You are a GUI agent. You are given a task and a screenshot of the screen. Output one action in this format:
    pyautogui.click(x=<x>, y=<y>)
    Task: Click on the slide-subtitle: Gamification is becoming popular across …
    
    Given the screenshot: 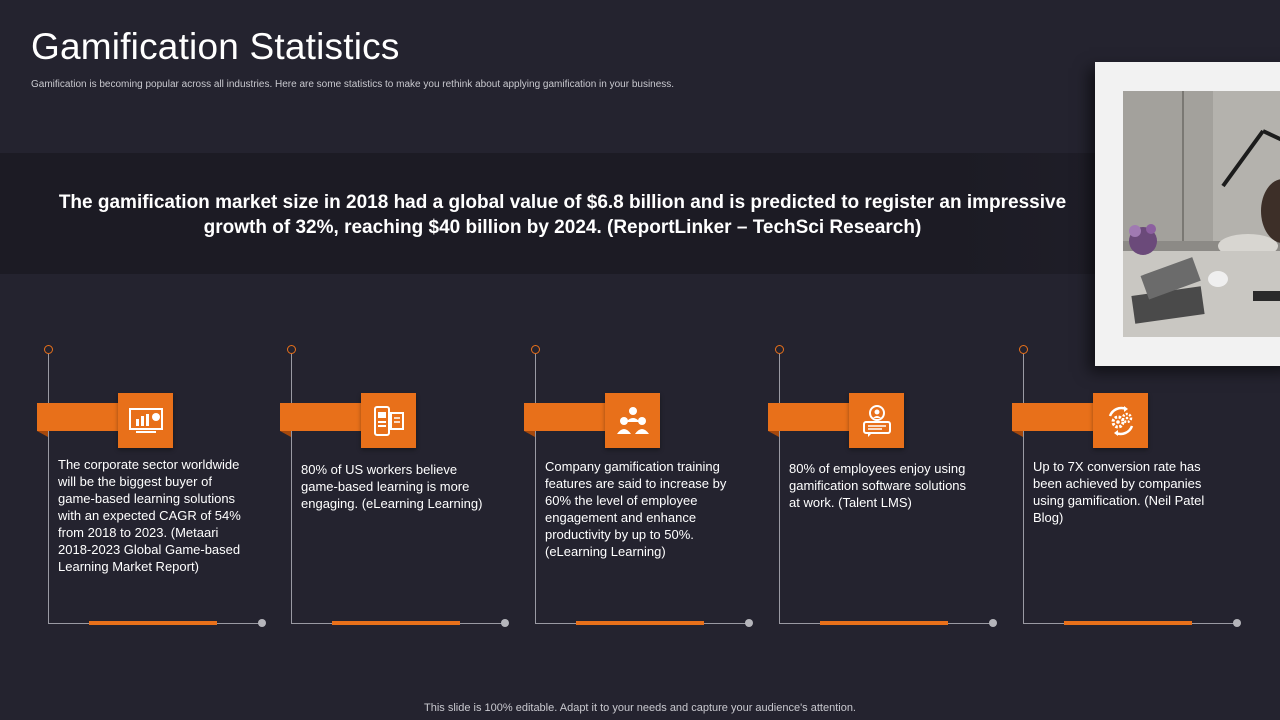 What is the action you would take?
    pyautogui.click(x=353, y=84)
    